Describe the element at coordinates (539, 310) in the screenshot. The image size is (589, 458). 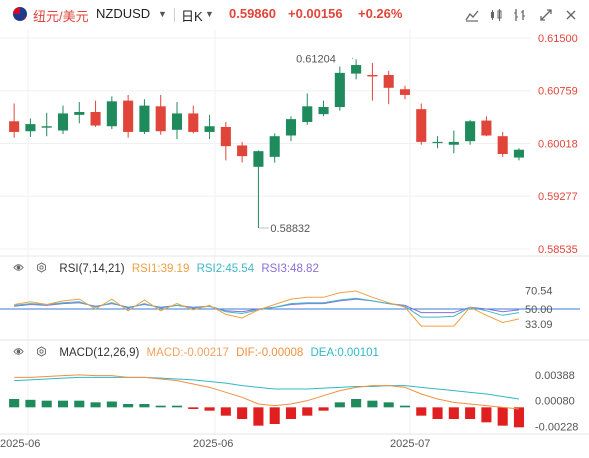
I see `rsi-tick-label: 50.00` at that location.